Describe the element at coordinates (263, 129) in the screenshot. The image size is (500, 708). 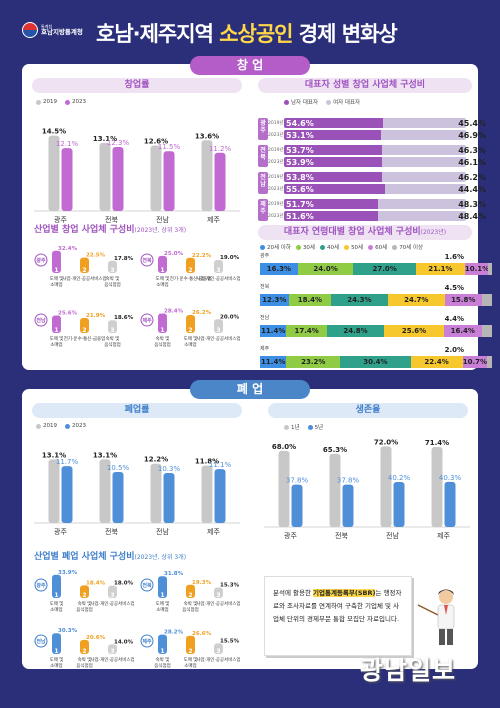
I see `gender-region-label: 광주` at that location.